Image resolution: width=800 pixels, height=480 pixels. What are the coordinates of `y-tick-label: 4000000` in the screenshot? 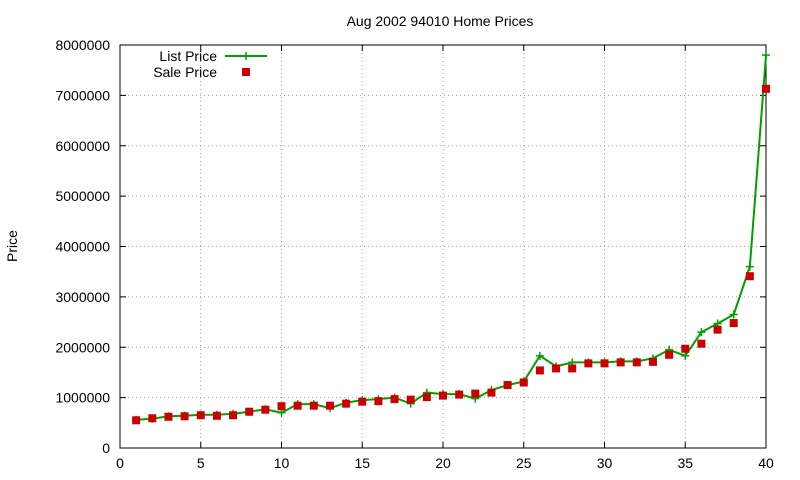 It's located at (82, 247).